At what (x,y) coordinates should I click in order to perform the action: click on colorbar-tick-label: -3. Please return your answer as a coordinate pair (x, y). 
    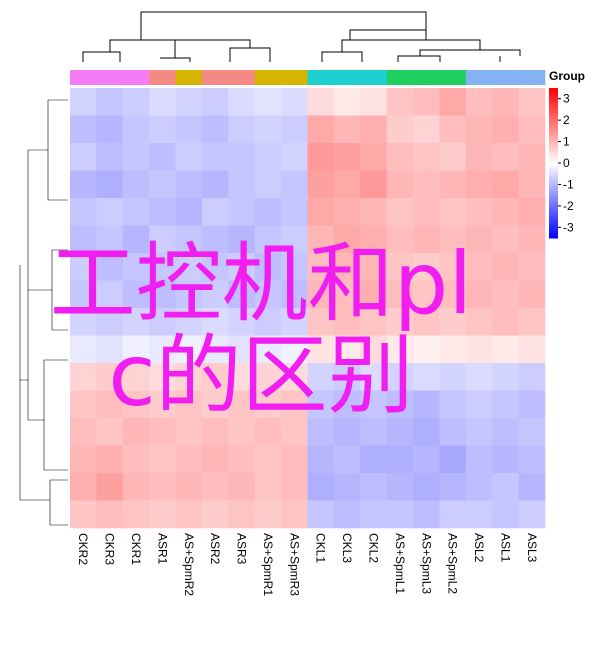
    Looking at the image, I should click on (568, 227).